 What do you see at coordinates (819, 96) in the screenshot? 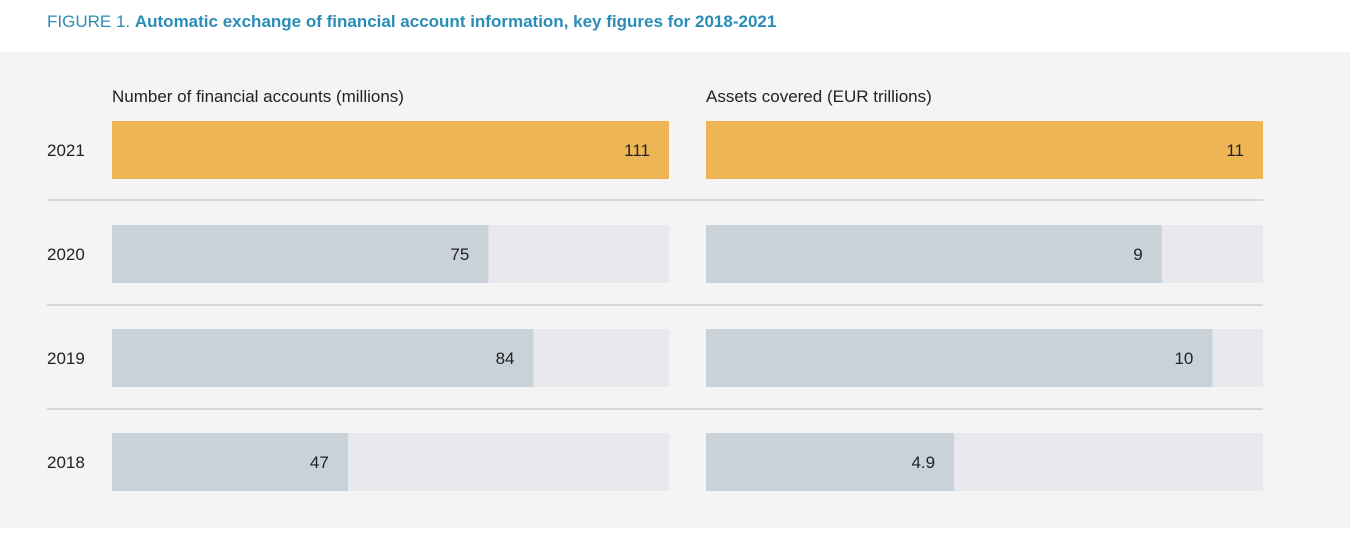
I see `column-header: Assets covered (EUR trillions)` at bounding box center [819, 96].